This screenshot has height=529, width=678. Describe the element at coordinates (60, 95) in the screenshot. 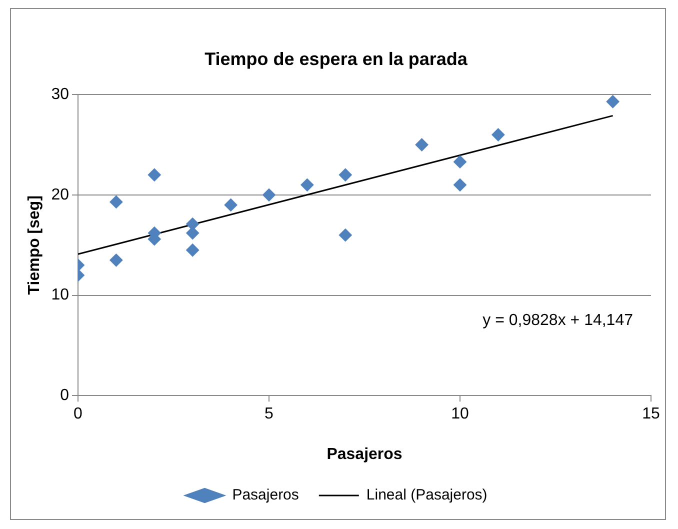

I see `y-tick-label: 30` at that location.